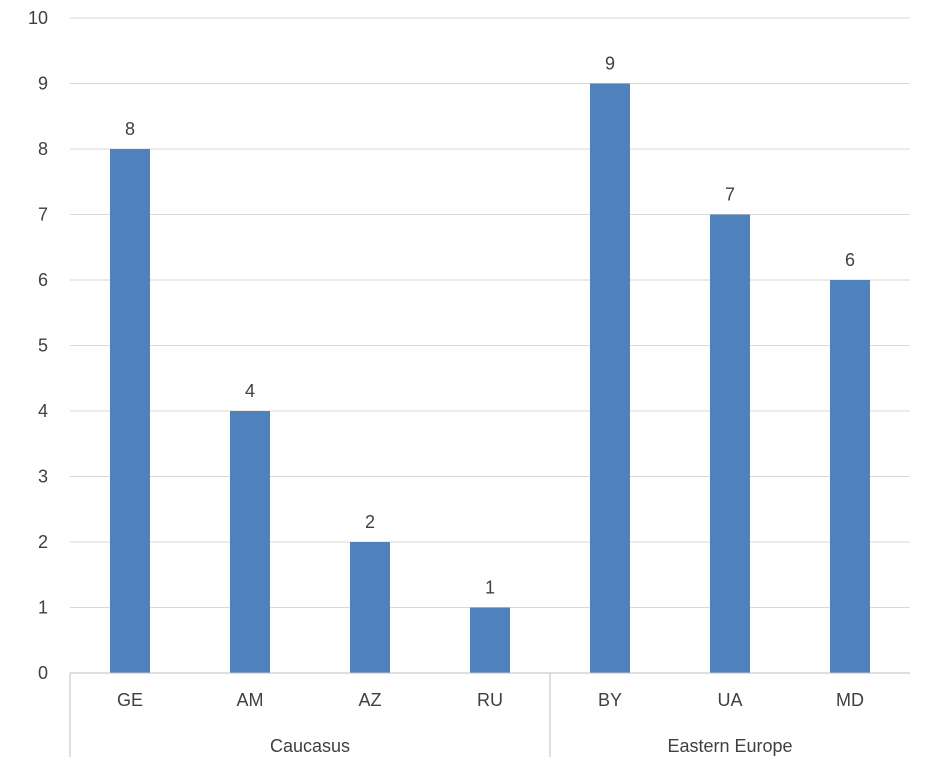 The height and width of the screenshot is (757, 938). I want to click on data-label-by: 9, so click(610, 64).